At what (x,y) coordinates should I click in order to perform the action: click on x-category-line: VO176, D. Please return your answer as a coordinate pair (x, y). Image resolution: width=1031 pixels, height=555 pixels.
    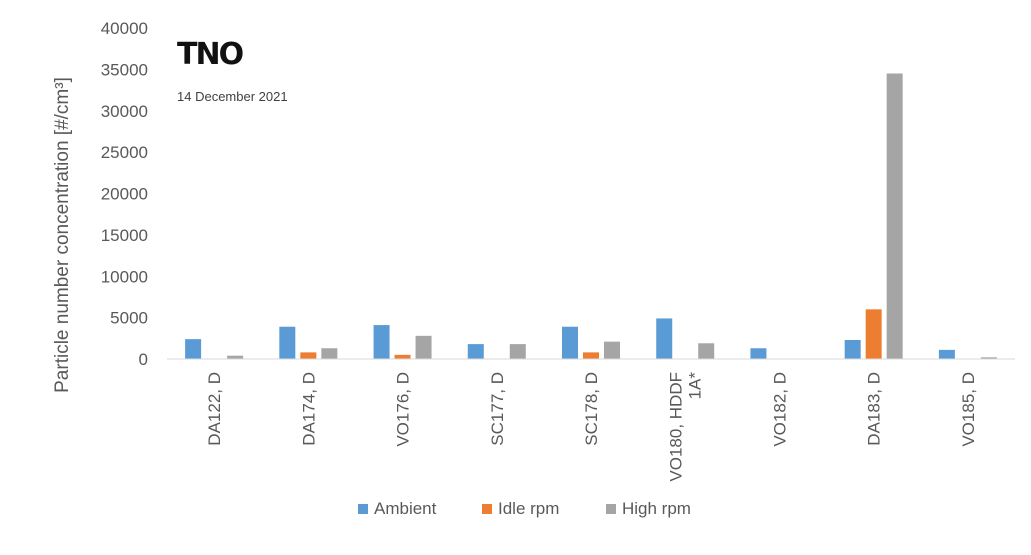
    Looking at the image, I should click on (403, 409).